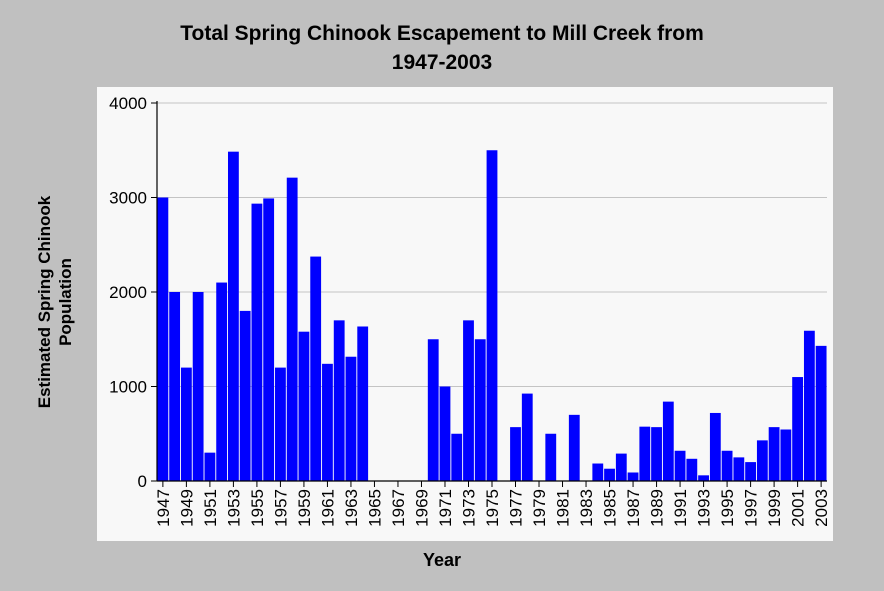 This screenshot has height=591, width=884. Describe the element at coordinates (727, 508) in the screenshot. I see `x-tick-label: 1995` at that location.